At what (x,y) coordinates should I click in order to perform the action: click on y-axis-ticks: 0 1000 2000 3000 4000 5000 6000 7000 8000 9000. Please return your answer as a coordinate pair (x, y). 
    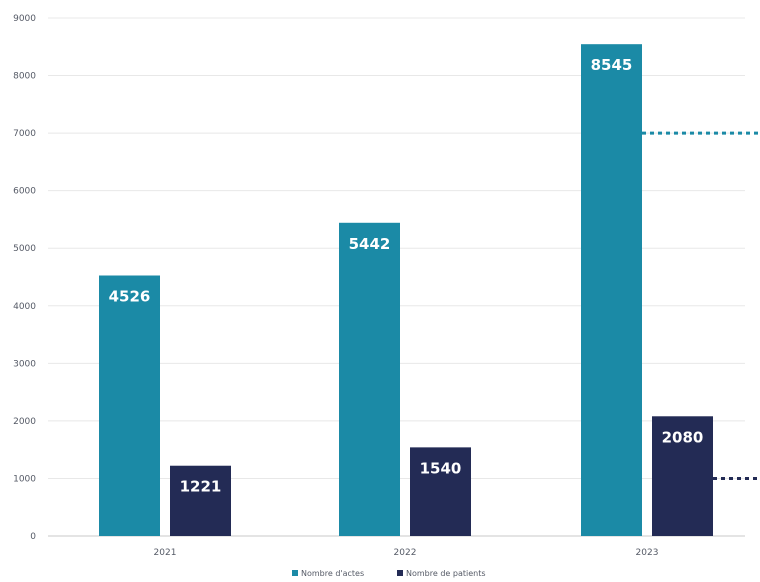
    Looking at the image, I should click on (24, 278).